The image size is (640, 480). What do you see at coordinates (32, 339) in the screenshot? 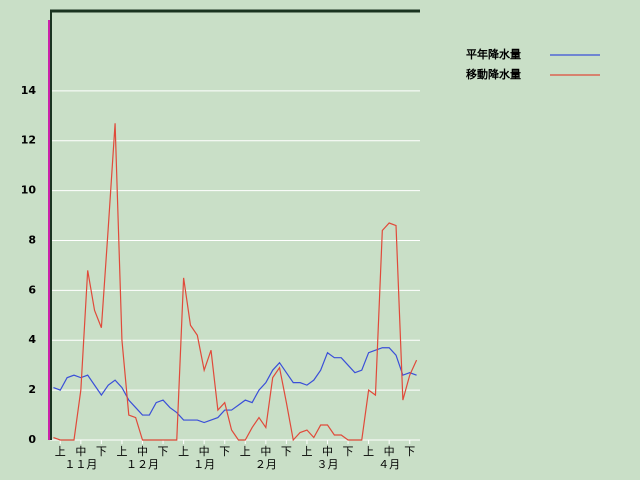
I see `y-tick-label: 4` at bounding box center [32, 339].